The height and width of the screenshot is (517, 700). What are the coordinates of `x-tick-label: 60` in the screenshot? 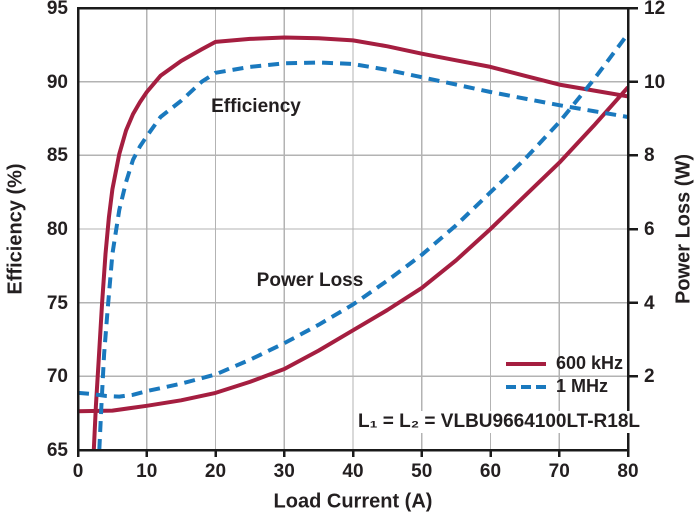 It's located at (490, 471).